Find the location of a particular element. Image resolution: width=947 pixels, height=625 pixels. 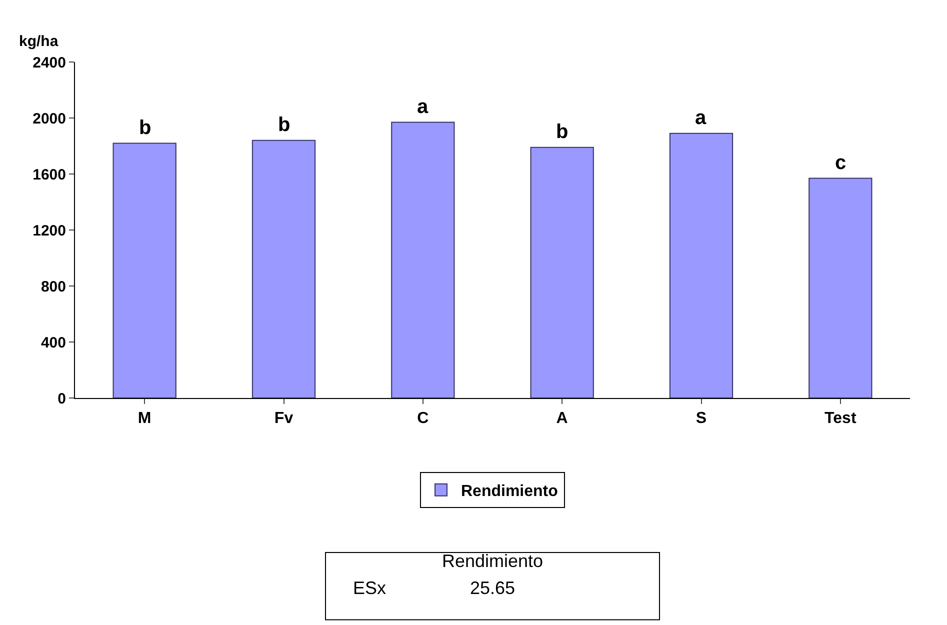

x-tick-label: C is located at coordinates (423, 419).